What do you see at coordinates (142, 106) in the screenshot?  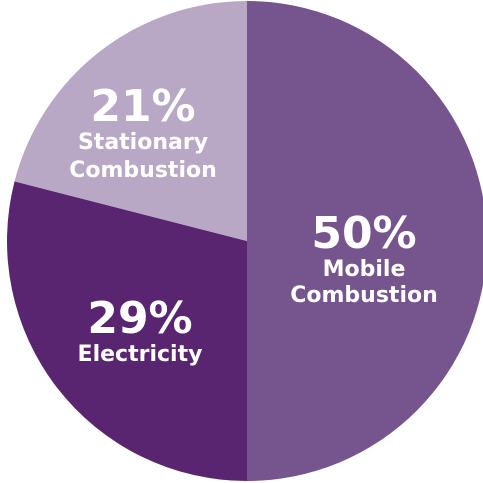 I see `slice-percent-label: 21%` at bounding box center [142, 106].